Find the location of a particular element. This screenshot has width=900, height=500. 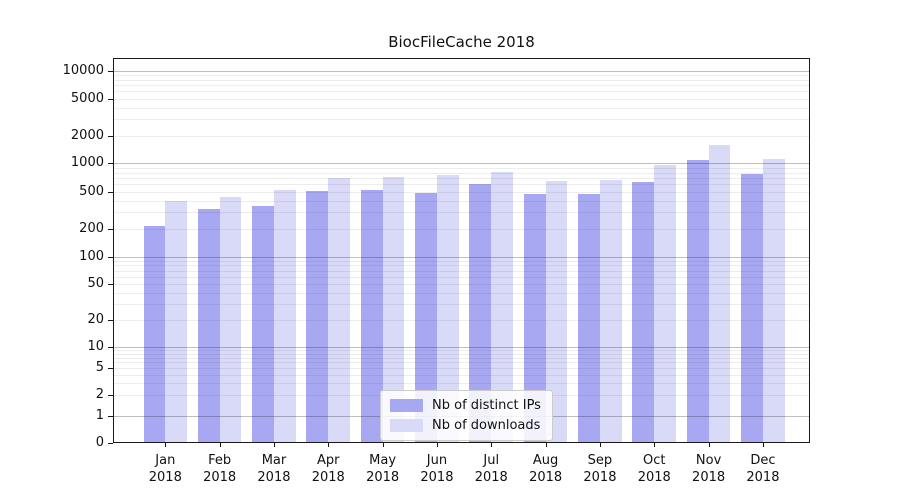

x-tick-month: Dec is located at coordinates (763, 460).